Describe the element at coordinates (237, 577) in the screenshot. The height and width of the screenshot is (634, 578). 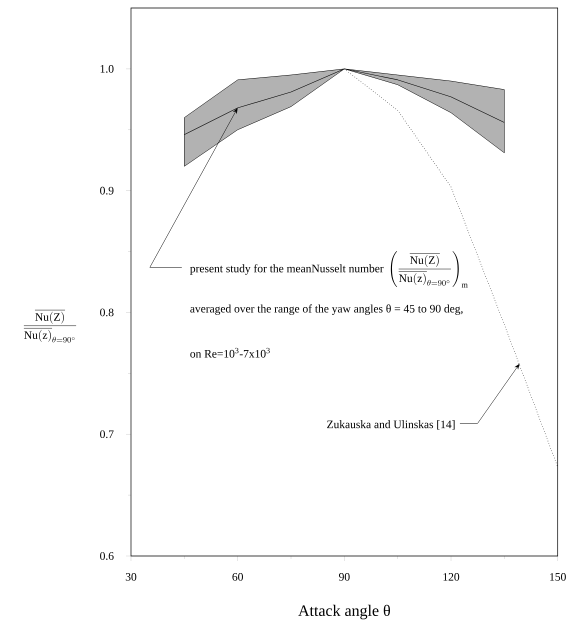
I see `x-tick-label: 60` at that location.